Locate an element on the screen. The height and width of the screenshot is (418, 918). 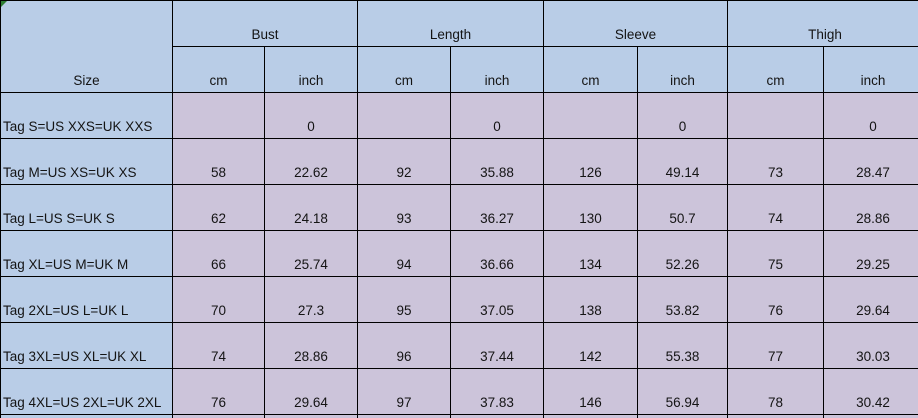
value-cell: 92 is located at coordinates (404, 161).